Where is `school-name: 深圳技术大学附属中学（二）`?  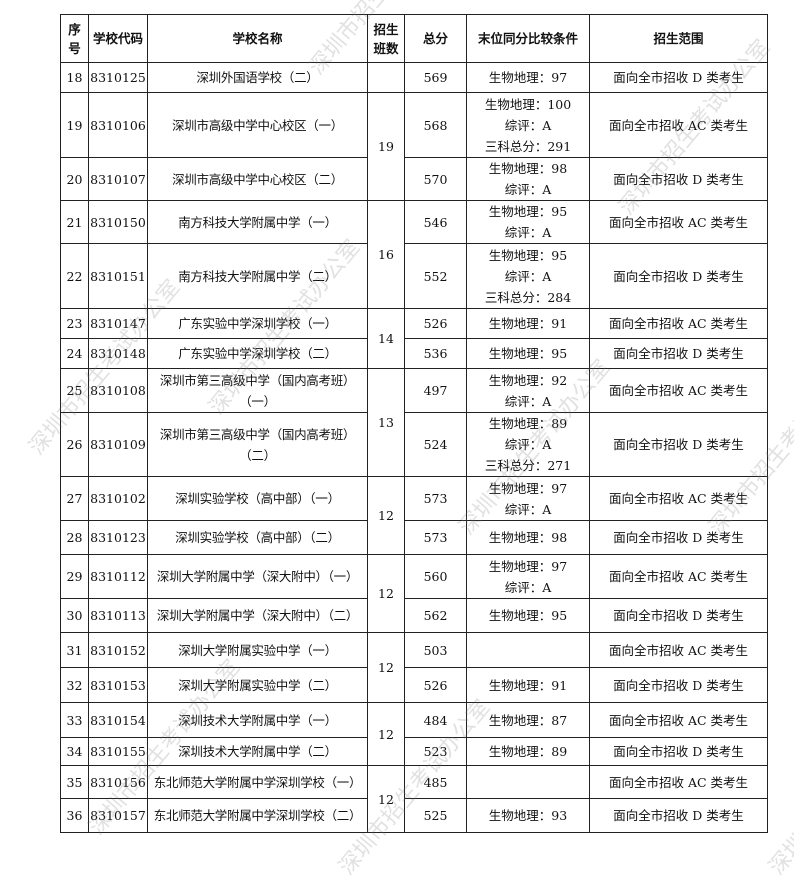
school-name: 深圳技术大学附属中学（二） is located at coordinates (257, 751).